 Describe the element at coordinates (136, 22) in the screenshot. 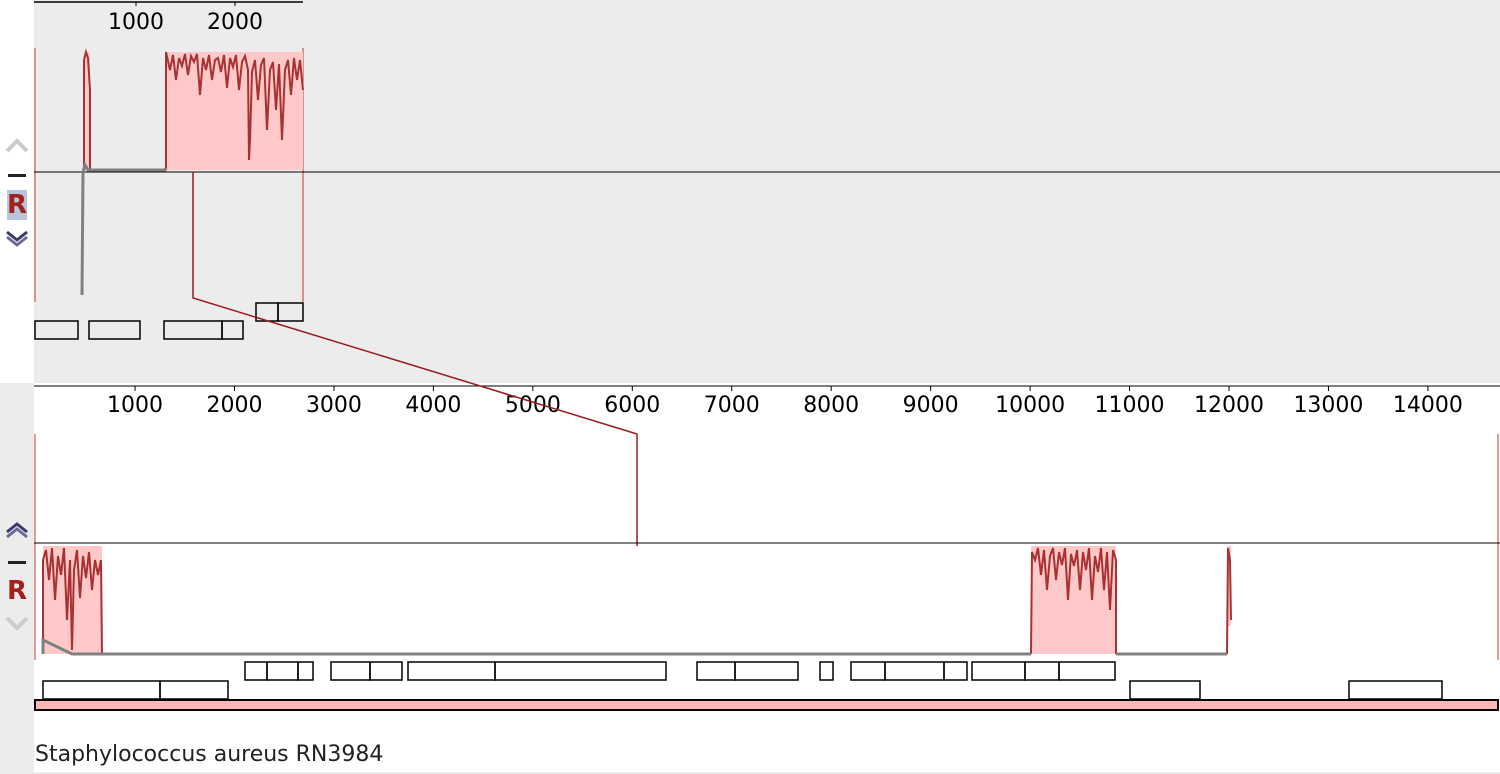

I see `top-ruler-label: 1000` at that location.